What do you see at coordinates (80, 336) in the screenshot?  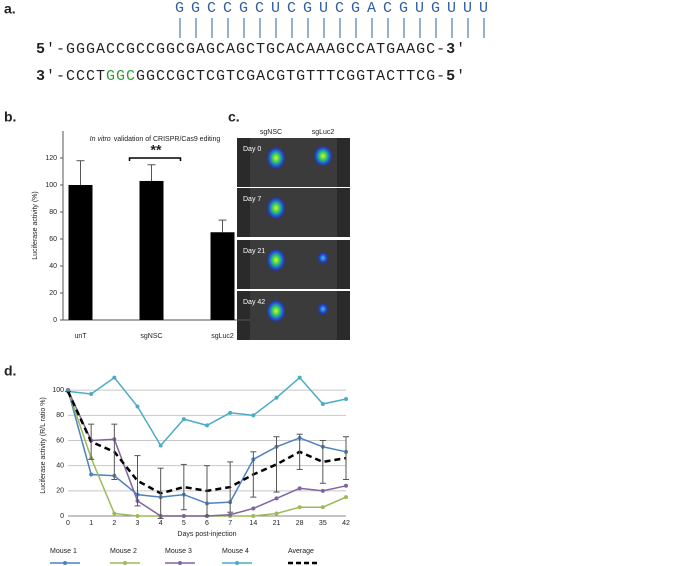 I see `x-tick-label: unT` at bounding box center [80, 336].